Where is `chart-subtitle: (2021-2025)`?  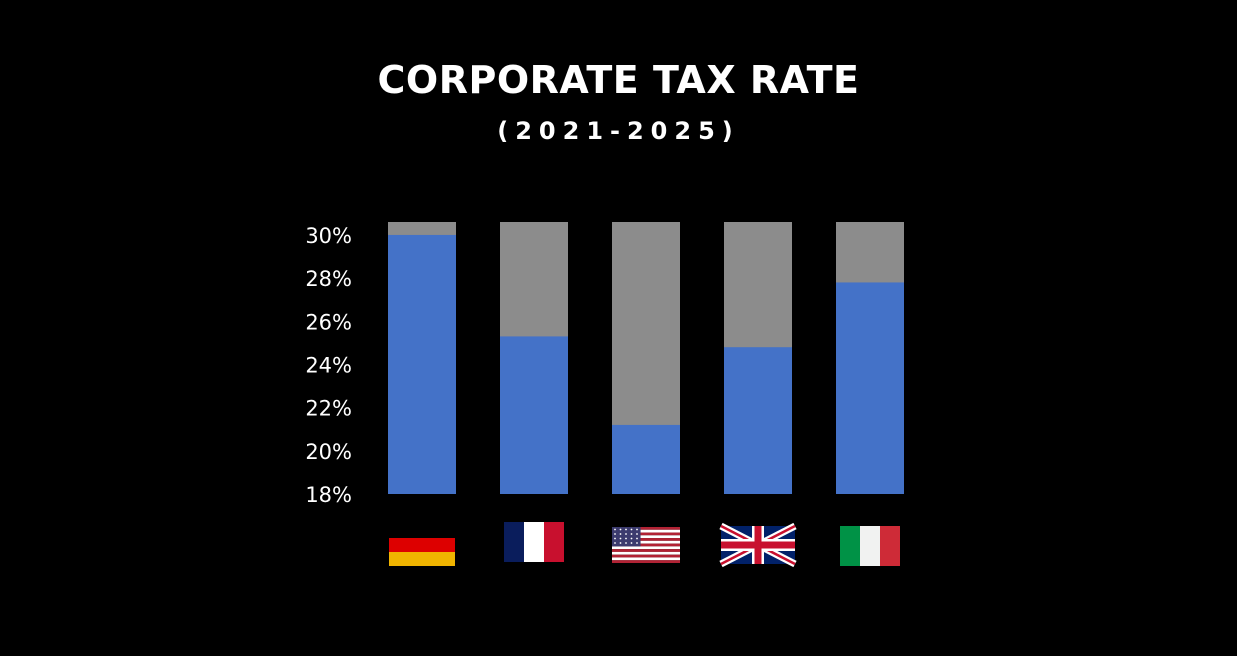
chart-subtitle: (2021-2025) is located at coordinates (618, 131).